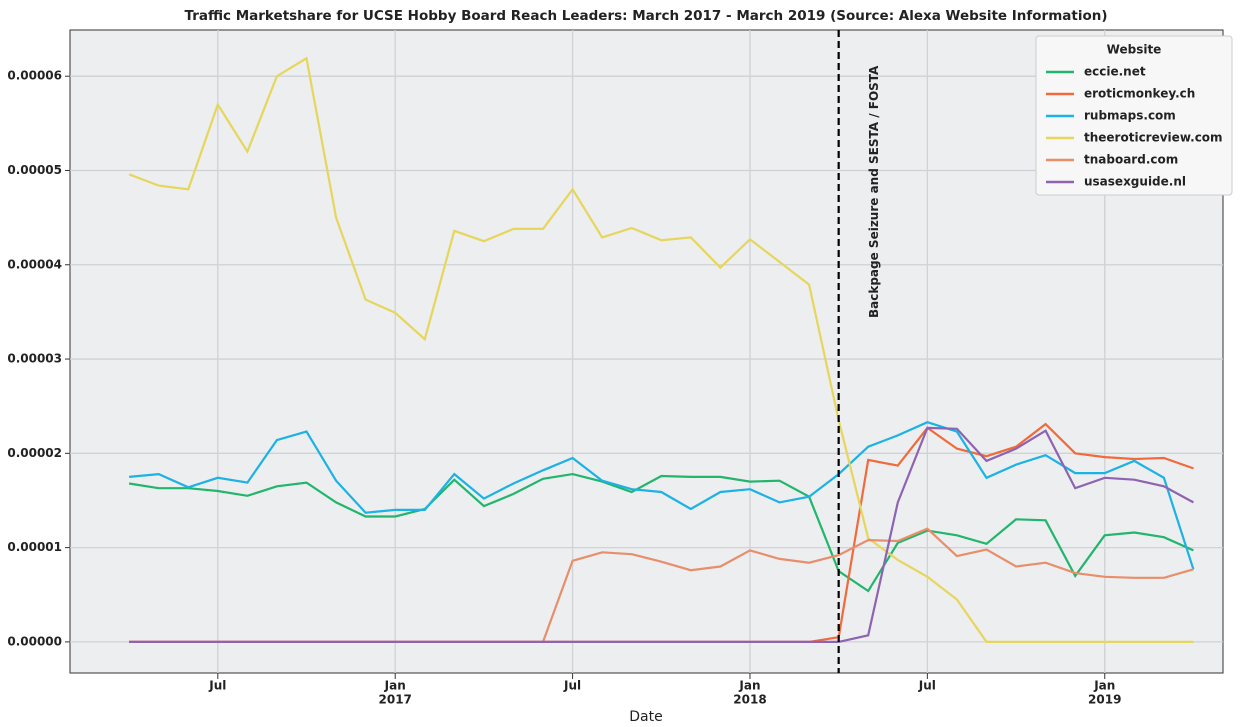  I want to click on annotation-text: Backpage Seizure and SESTA / FOSTA, so click(874, 191).